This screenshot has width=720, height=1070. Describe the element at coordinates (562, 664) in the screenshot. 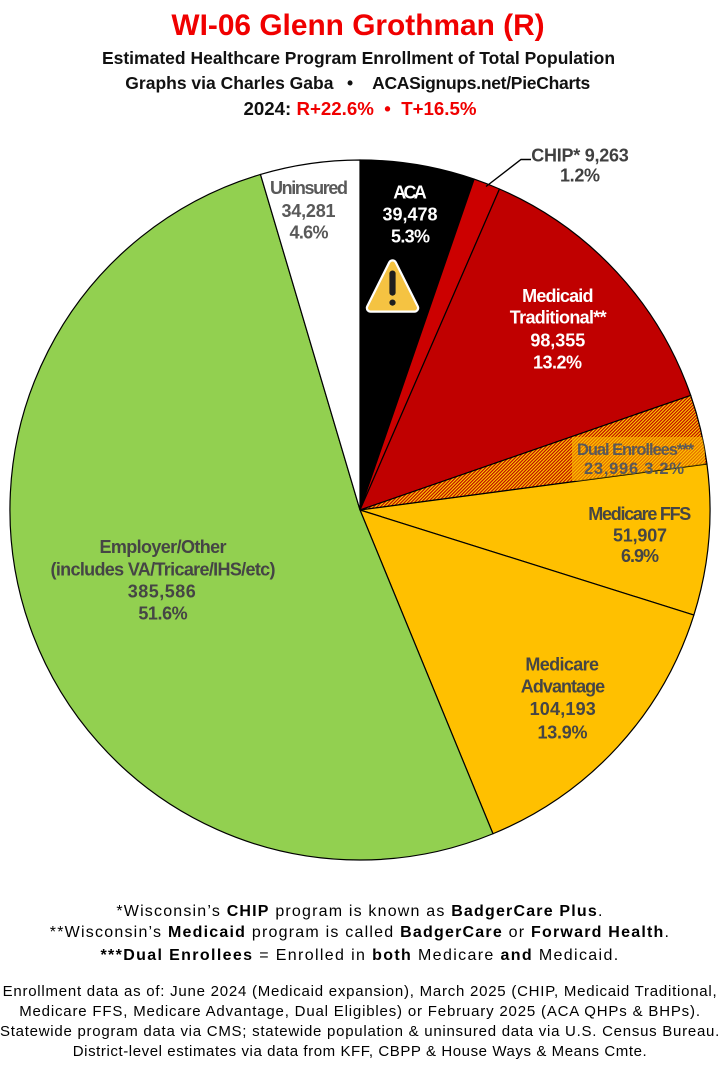

I see `svg-text: Medicare` at that location.